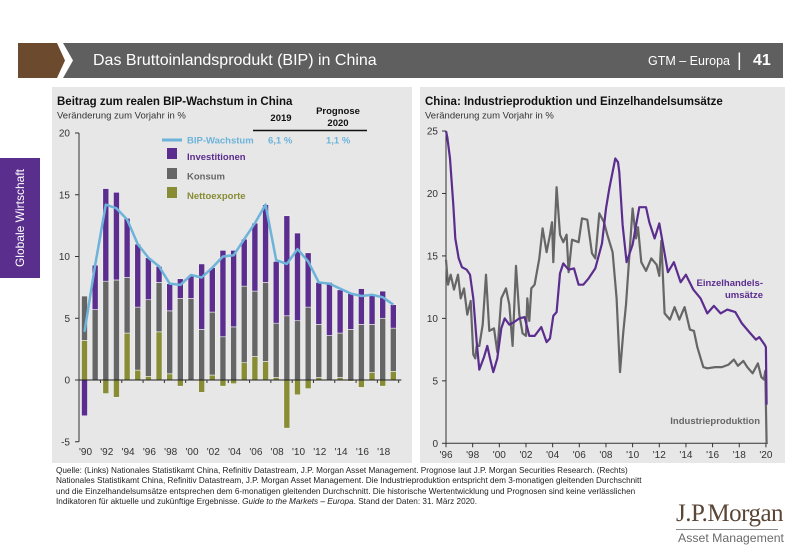  I want to click on series-label-retail-line2: umsätze, so click(744, 295).